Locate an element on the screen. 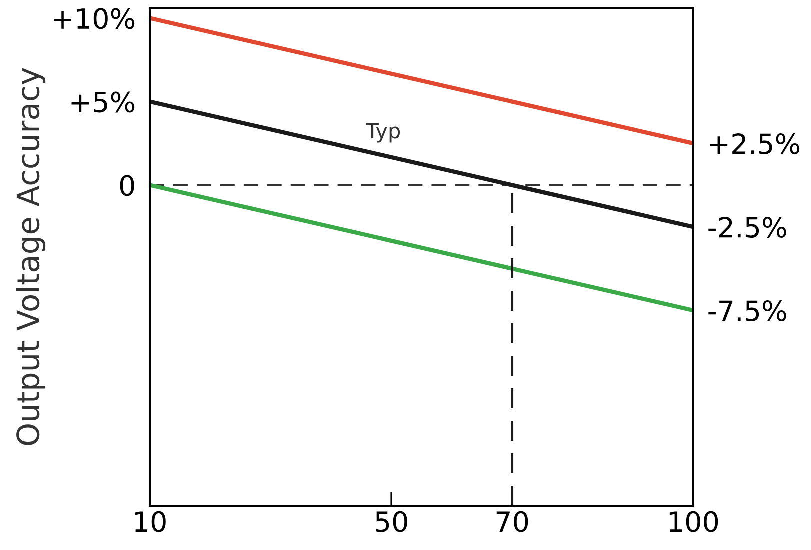  y-axis-title: Output Voltage Accuracy is located at coordinates (31, 257).